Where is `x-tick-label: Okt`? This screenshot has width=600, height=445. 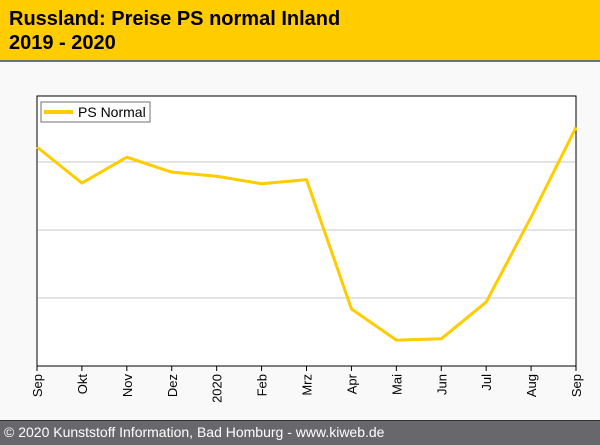
x-tick-label: Okt is located at coordinates (82, 384).